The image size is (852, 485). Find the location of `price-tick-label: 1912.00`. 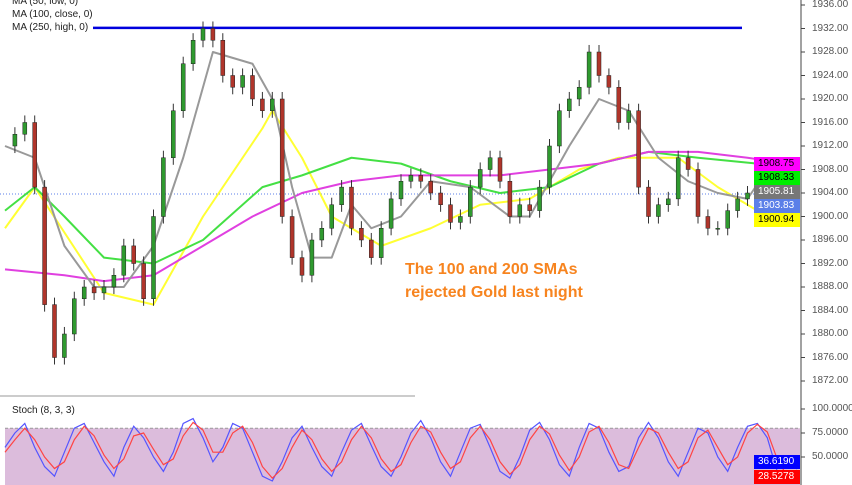

price-tick-label: 1912.00 is located at coordinates (830, 145).